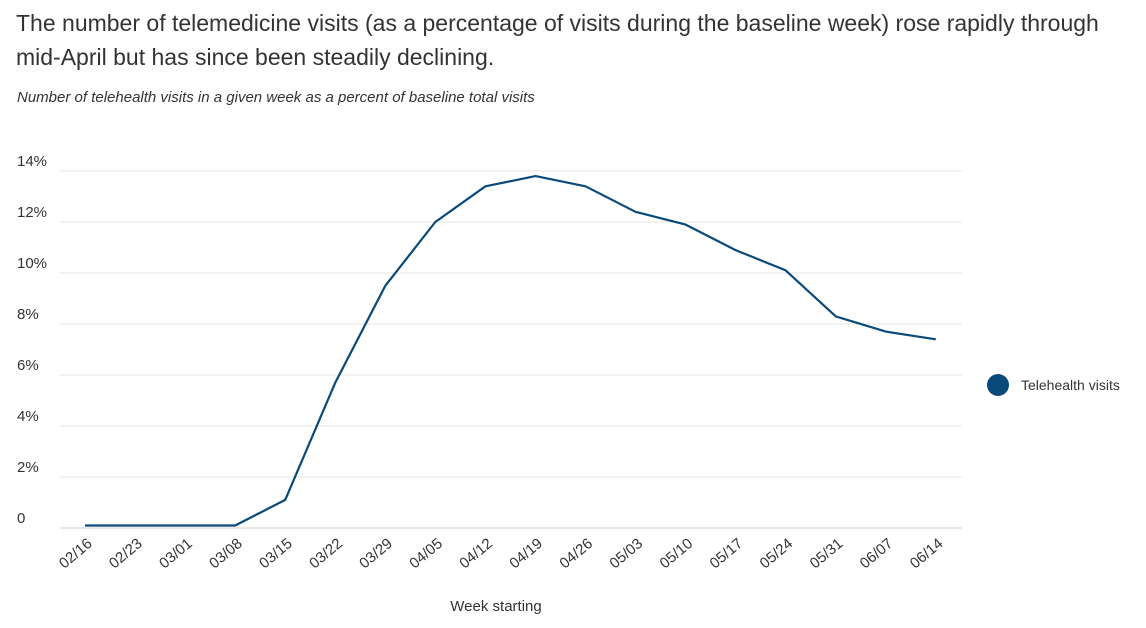 This screenshot has height=628, width=1146. Describe the element at coordinates (777, 553) in the screenshot. I see `x-tick-label: 05/24` at that location.